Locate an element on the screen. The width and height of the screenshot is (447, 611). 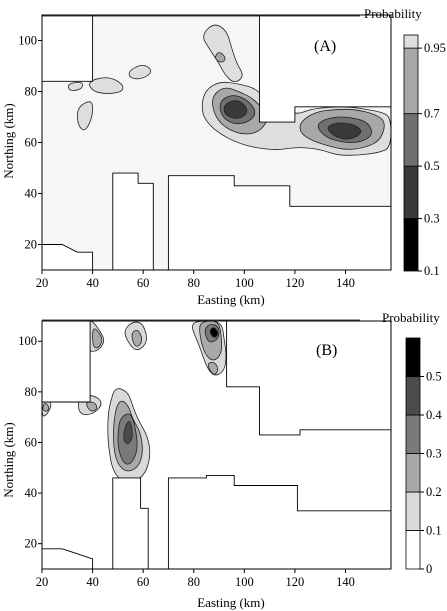
panel-a-label: (A) is located at coordinates (325, 46).